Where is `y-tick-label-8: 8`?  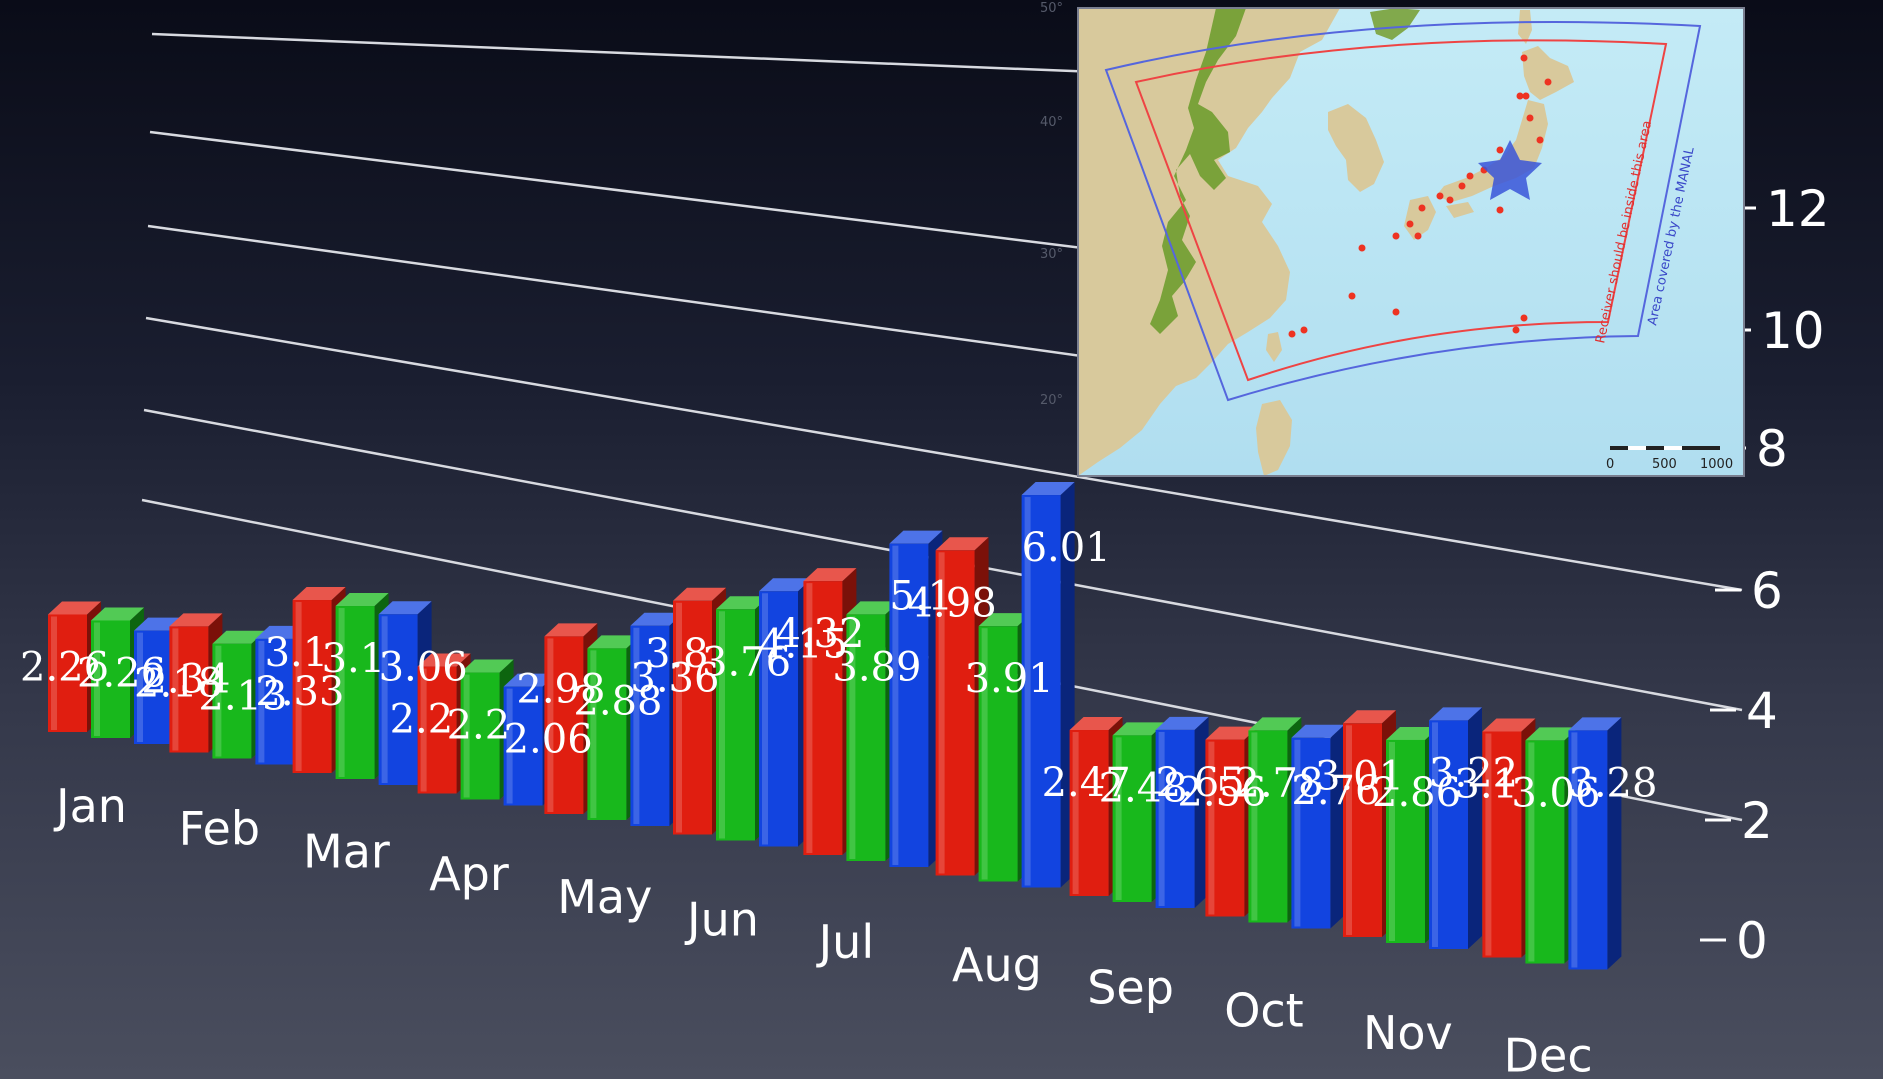
y-tick-label-8: 8 is located at coordinates (1772, 449).